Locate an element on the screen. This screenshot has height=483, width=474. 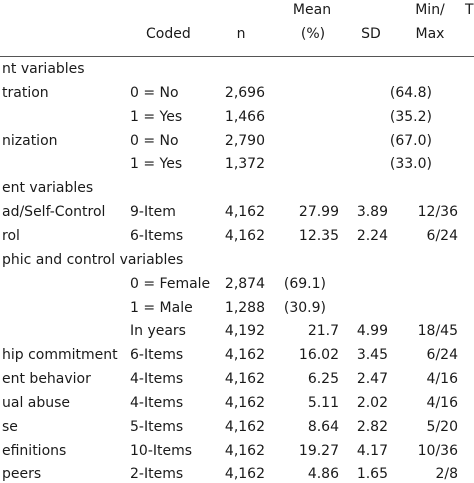
cell-mean: 21.7 is located at coordinates (323, 331).